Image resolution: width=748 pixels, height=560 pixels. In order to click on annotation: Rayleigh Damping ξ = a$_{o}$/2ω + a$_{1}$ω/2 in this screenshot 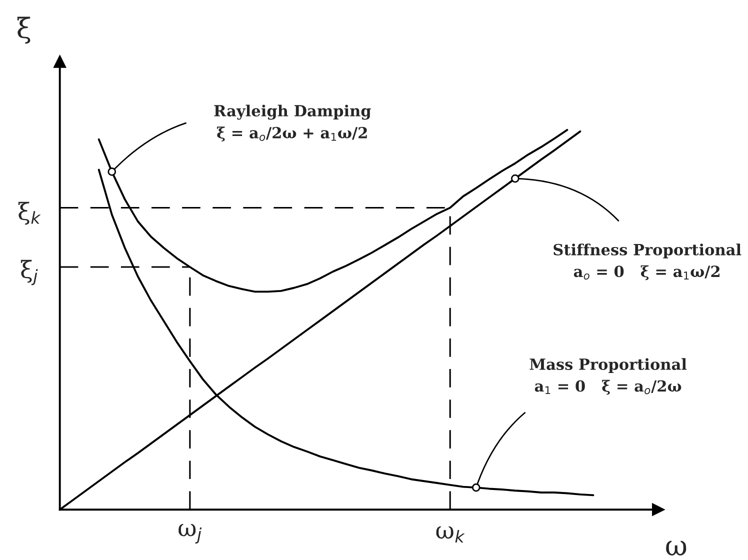, I will do `click(292, 123)`.